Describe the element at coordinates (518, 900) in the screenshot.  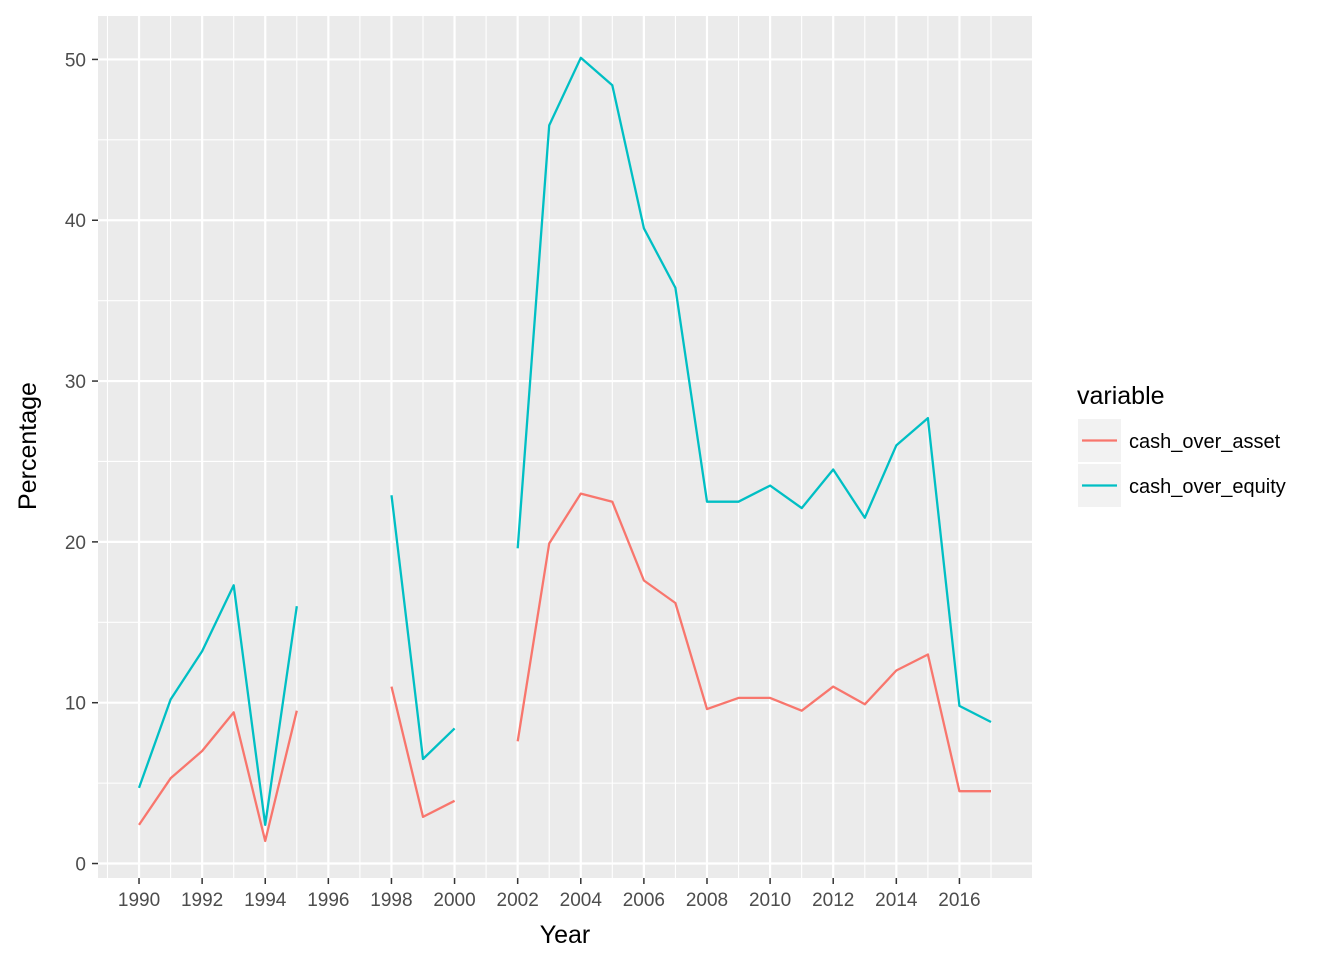
I see `x-tick-label: 2002` at that location.